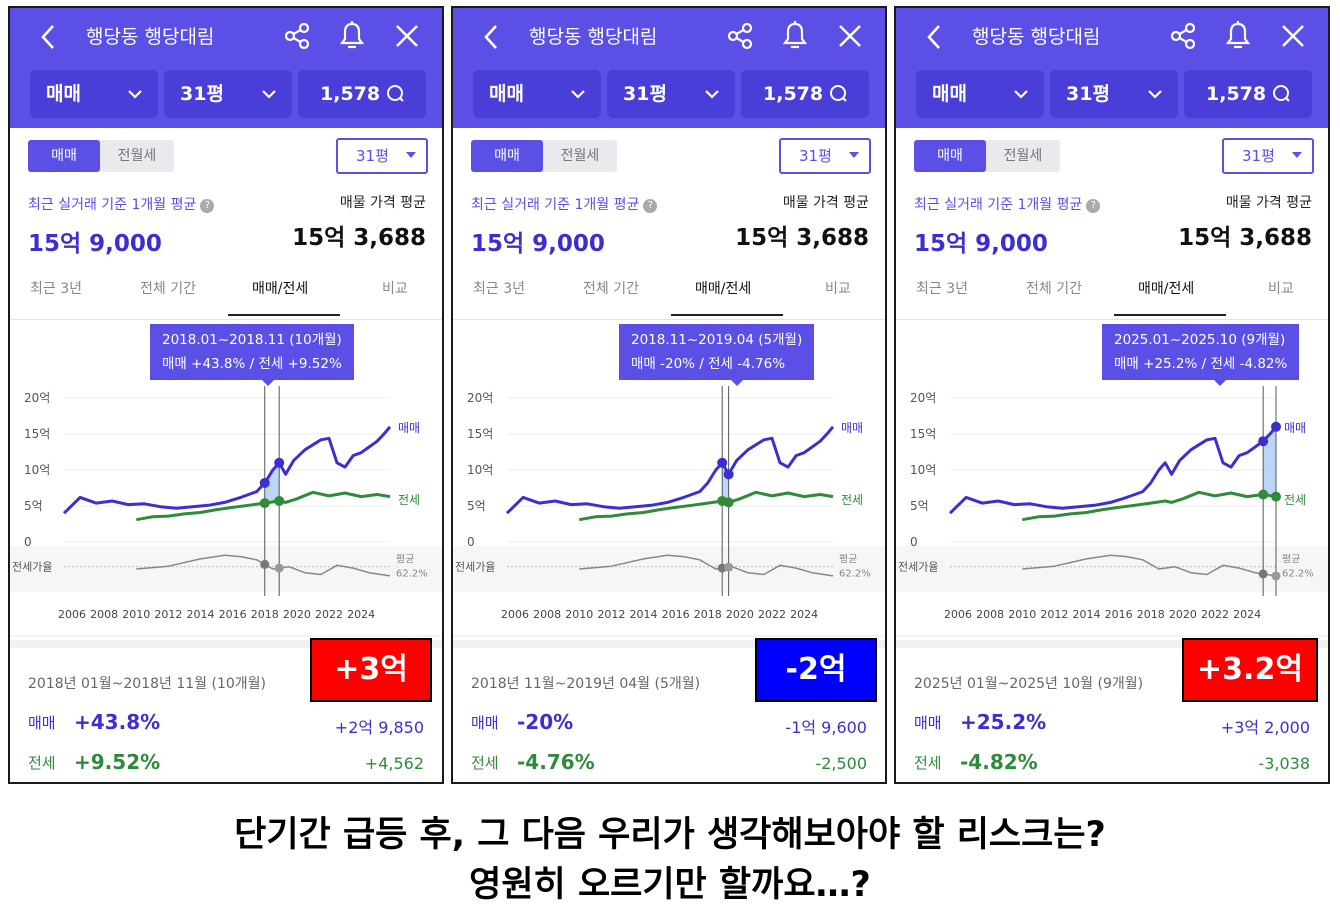 The height and width of the screenshot is (918, 1340). Describe the element at coordinates (670, 835) in the screenshot. I see `caption-line-1: 단기간 급등 후, 그 다음 우리가 생각해보아야 할 리스크는?` at that location.